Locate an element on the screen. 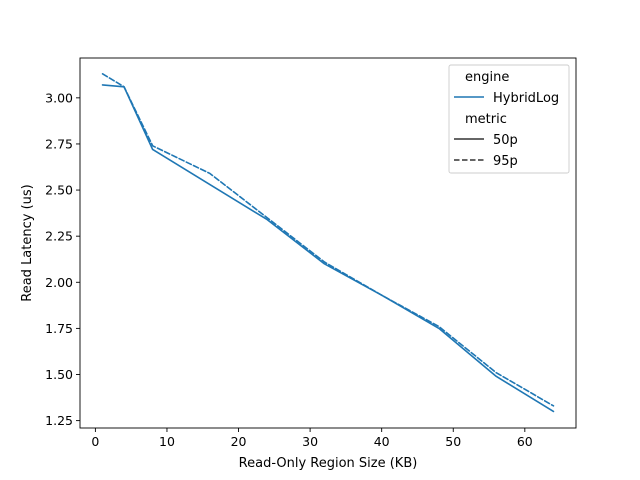 The image size is (640, 480). y-tick-label: 2.75 is located at coordinates (59, 143).